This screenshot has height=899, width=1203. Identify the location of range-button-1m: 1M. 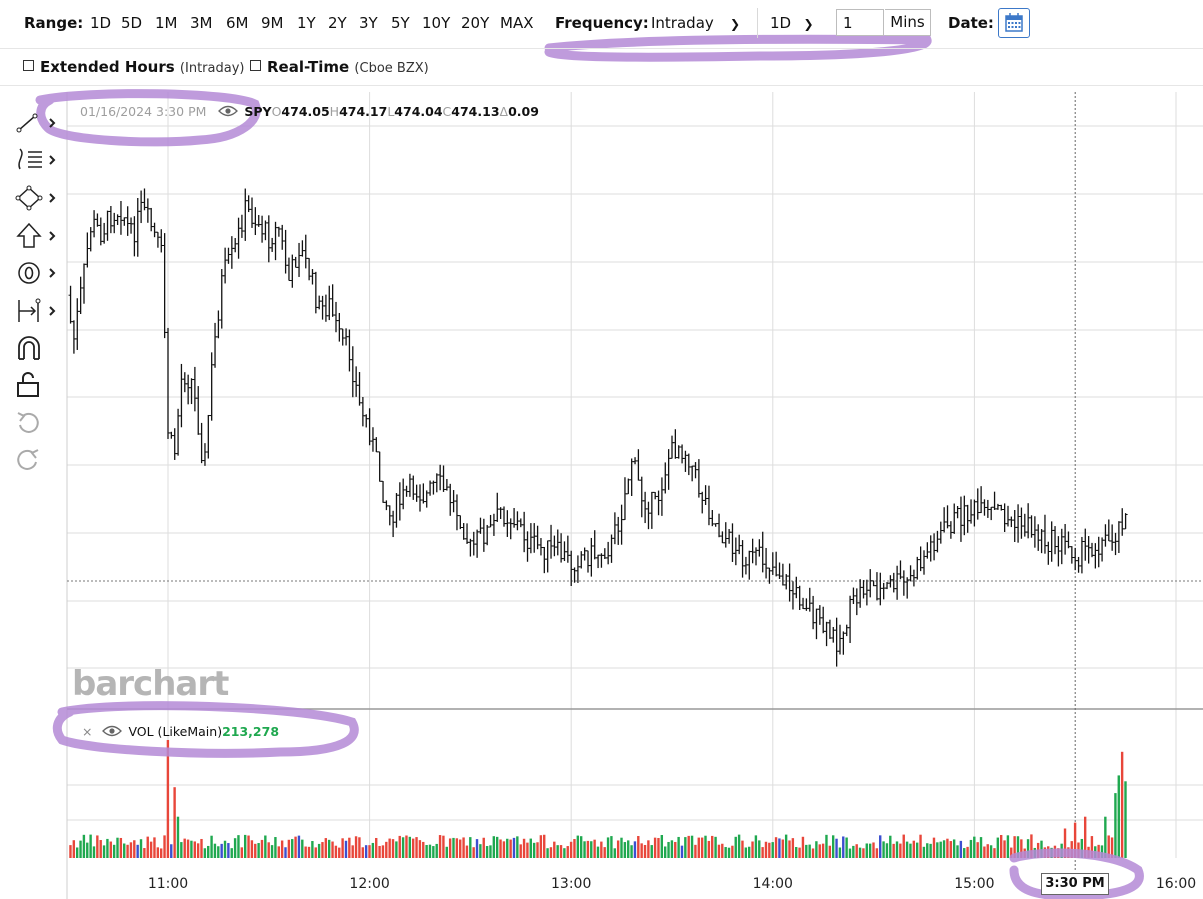
(166, 23).